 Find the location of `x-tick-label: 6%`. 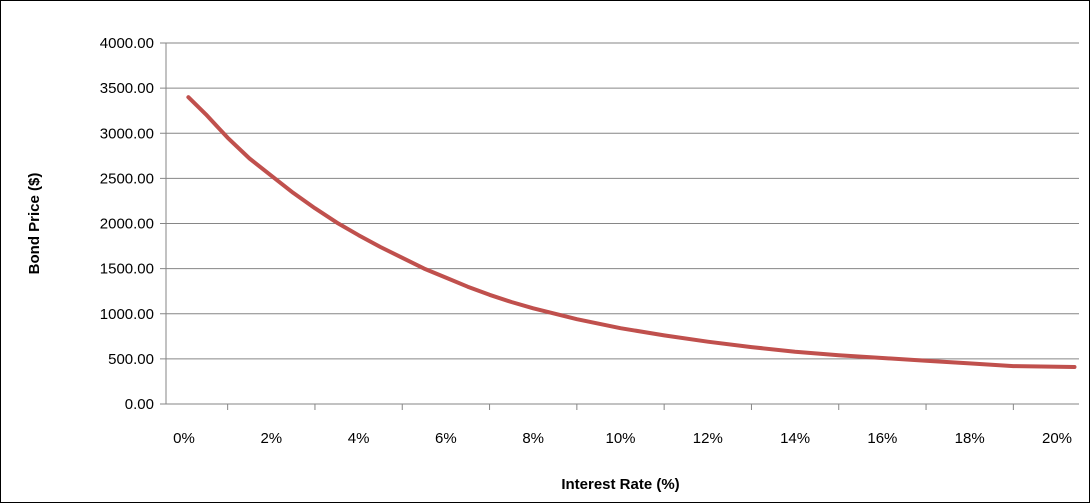

x-tick-label: 6% is located at coordinates (446, 438).